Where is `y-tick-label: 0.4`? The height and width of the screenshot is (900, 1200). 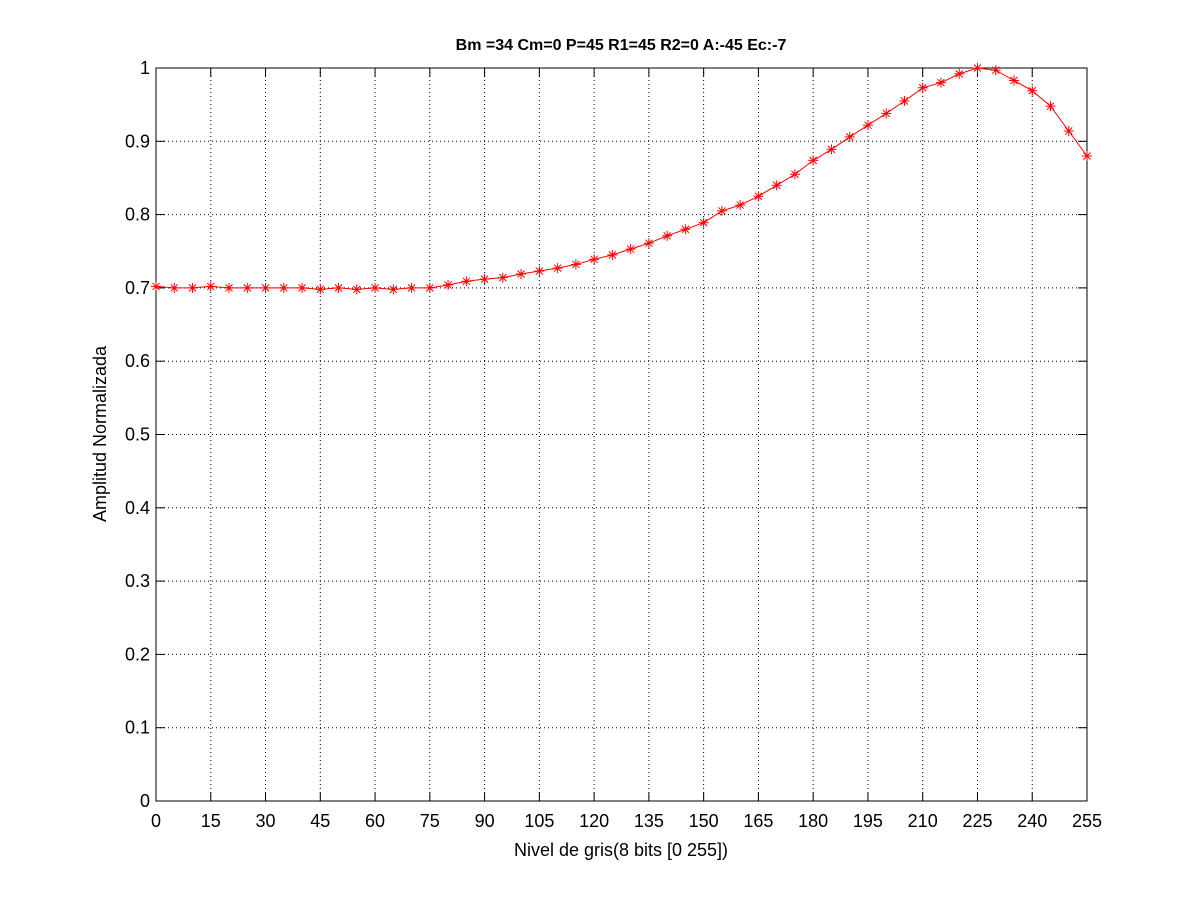 y-tick-label: 0.4 is located at coordinates (137, 508).